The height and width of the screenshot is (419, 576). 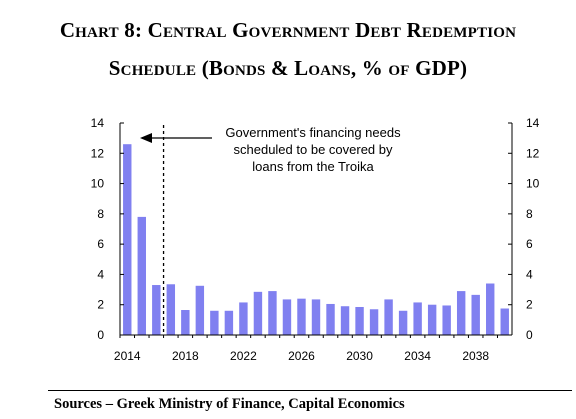 What do you see at coordinates (98, 153) in the screenshot?
I see `y-tick-label-left: 12` at bounding box center [98, 153].